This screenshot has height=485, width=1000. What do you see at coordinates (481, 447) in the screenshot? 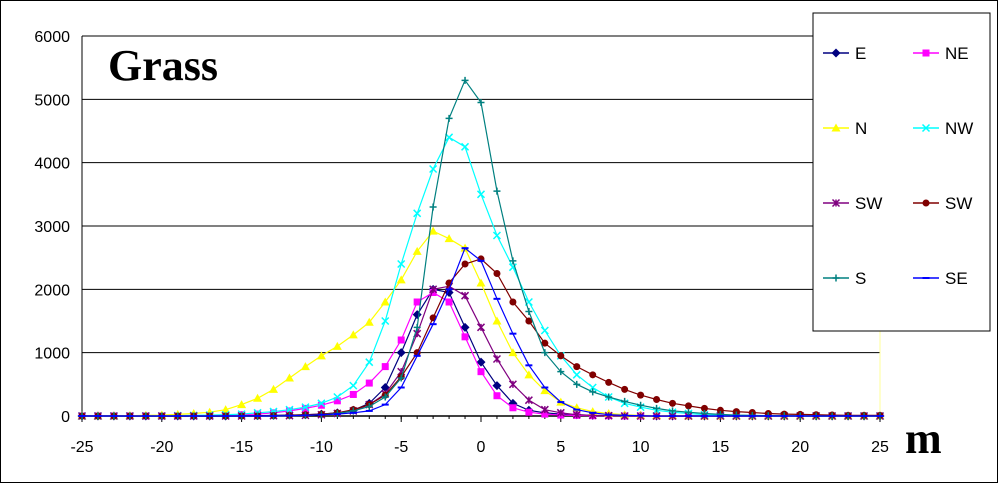
I see `x-tick-label: 0` at bounding box center [481, 447].